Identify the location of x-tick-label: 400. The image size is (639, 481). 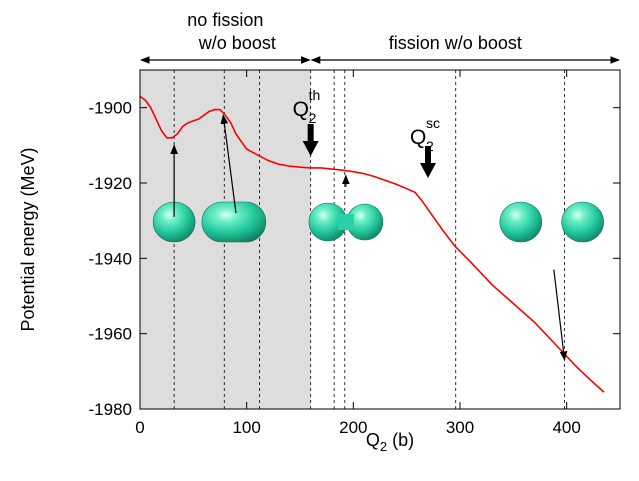
(566, 427).